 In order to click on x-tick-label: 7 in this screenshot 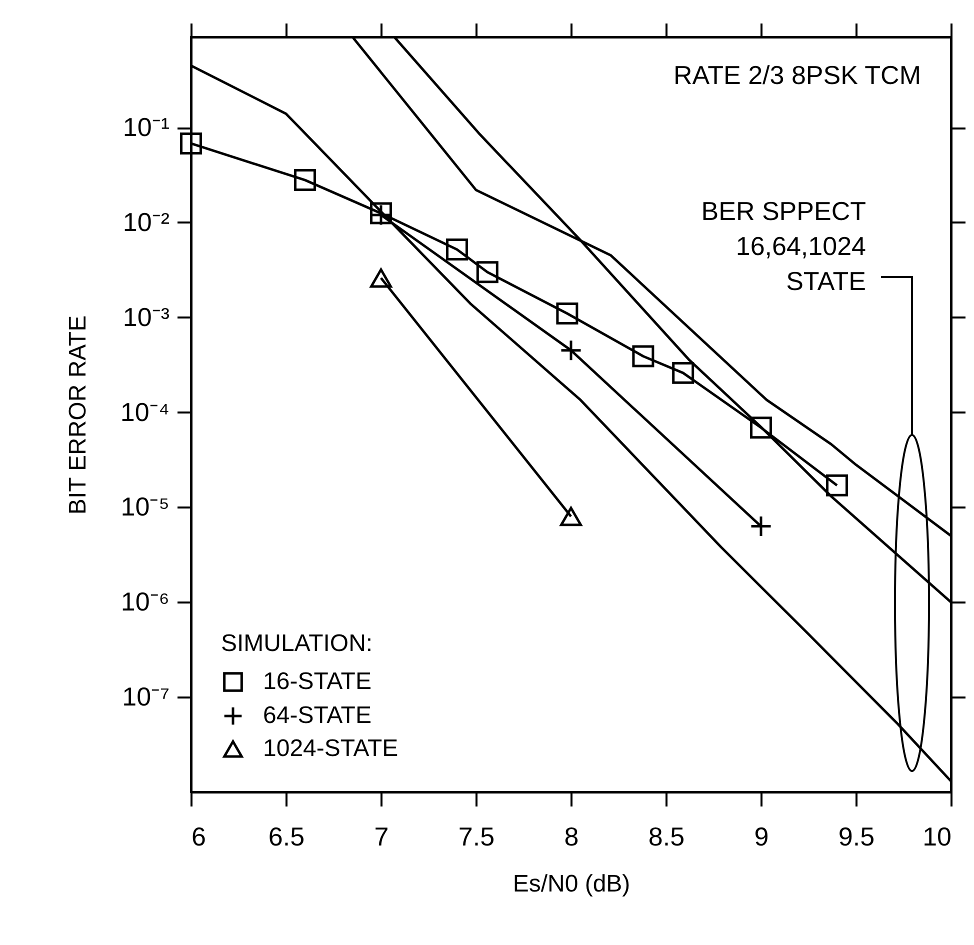, I will do `click(381, 837)`.